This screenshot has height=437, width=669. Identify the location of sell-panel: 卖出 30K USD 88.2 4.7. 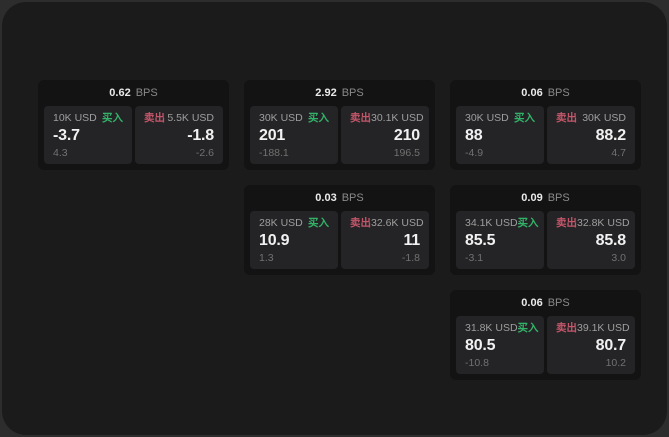
(591, 135).